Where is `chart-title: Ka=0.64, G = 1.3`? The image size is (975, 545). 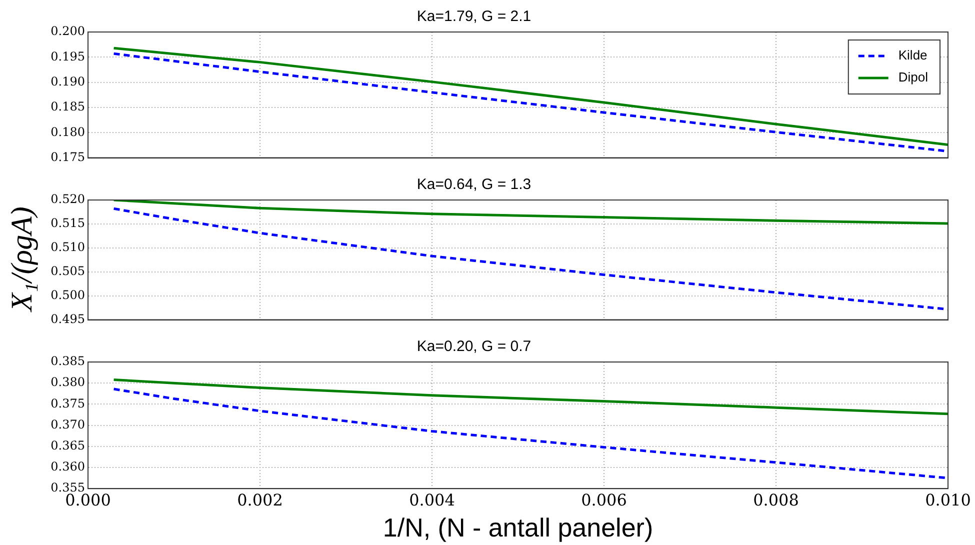 chart-title: Ka=0.64, G = 1.3 is located at coordinates (474, 185).